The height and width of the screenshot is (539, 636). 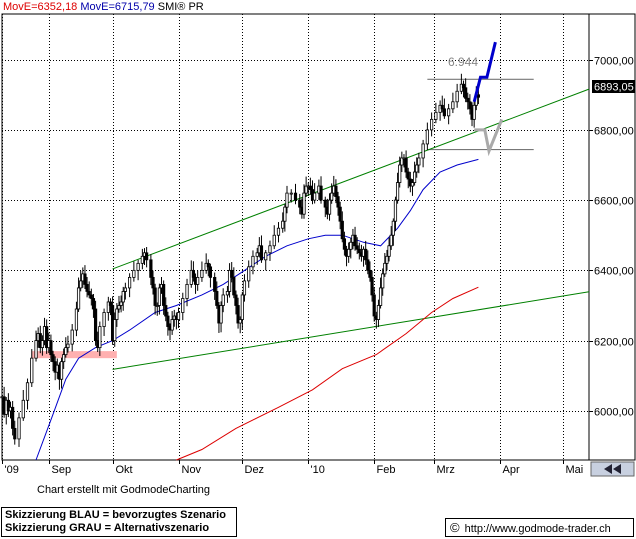 What do you see at coordinates (386, 470) in the screenshot?
I see `x-tick-label: Feb` at bounding box center [386, 470].